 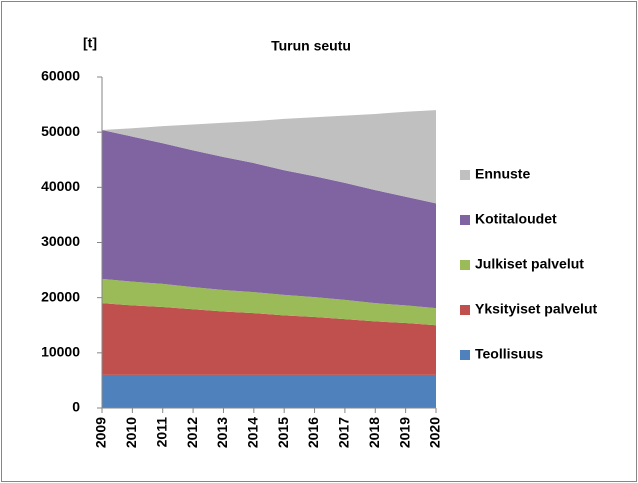 What do you see at coordinates (101, 432) in the screenshot?
I see `x-tick-label: 2009` at bounding box center [101, 432].